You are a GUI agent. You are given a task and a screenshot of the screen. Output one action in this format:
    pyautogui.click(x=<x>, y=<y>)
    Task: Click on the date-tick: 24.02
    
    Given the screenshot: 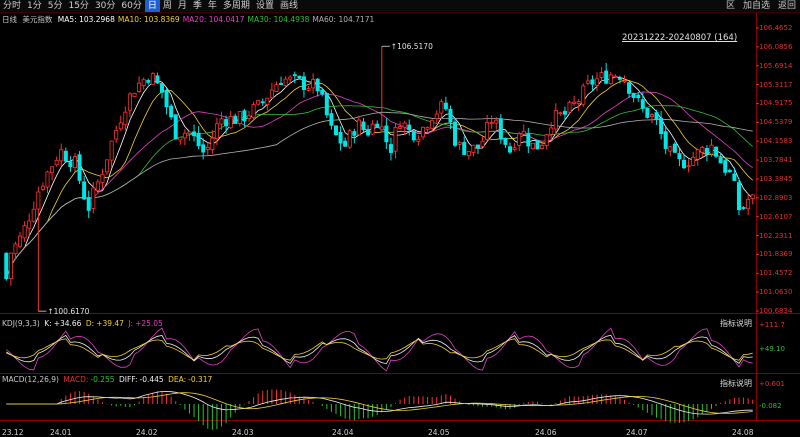 What is the action you would take?
    pyautogui.click(x=147, y=432)
    